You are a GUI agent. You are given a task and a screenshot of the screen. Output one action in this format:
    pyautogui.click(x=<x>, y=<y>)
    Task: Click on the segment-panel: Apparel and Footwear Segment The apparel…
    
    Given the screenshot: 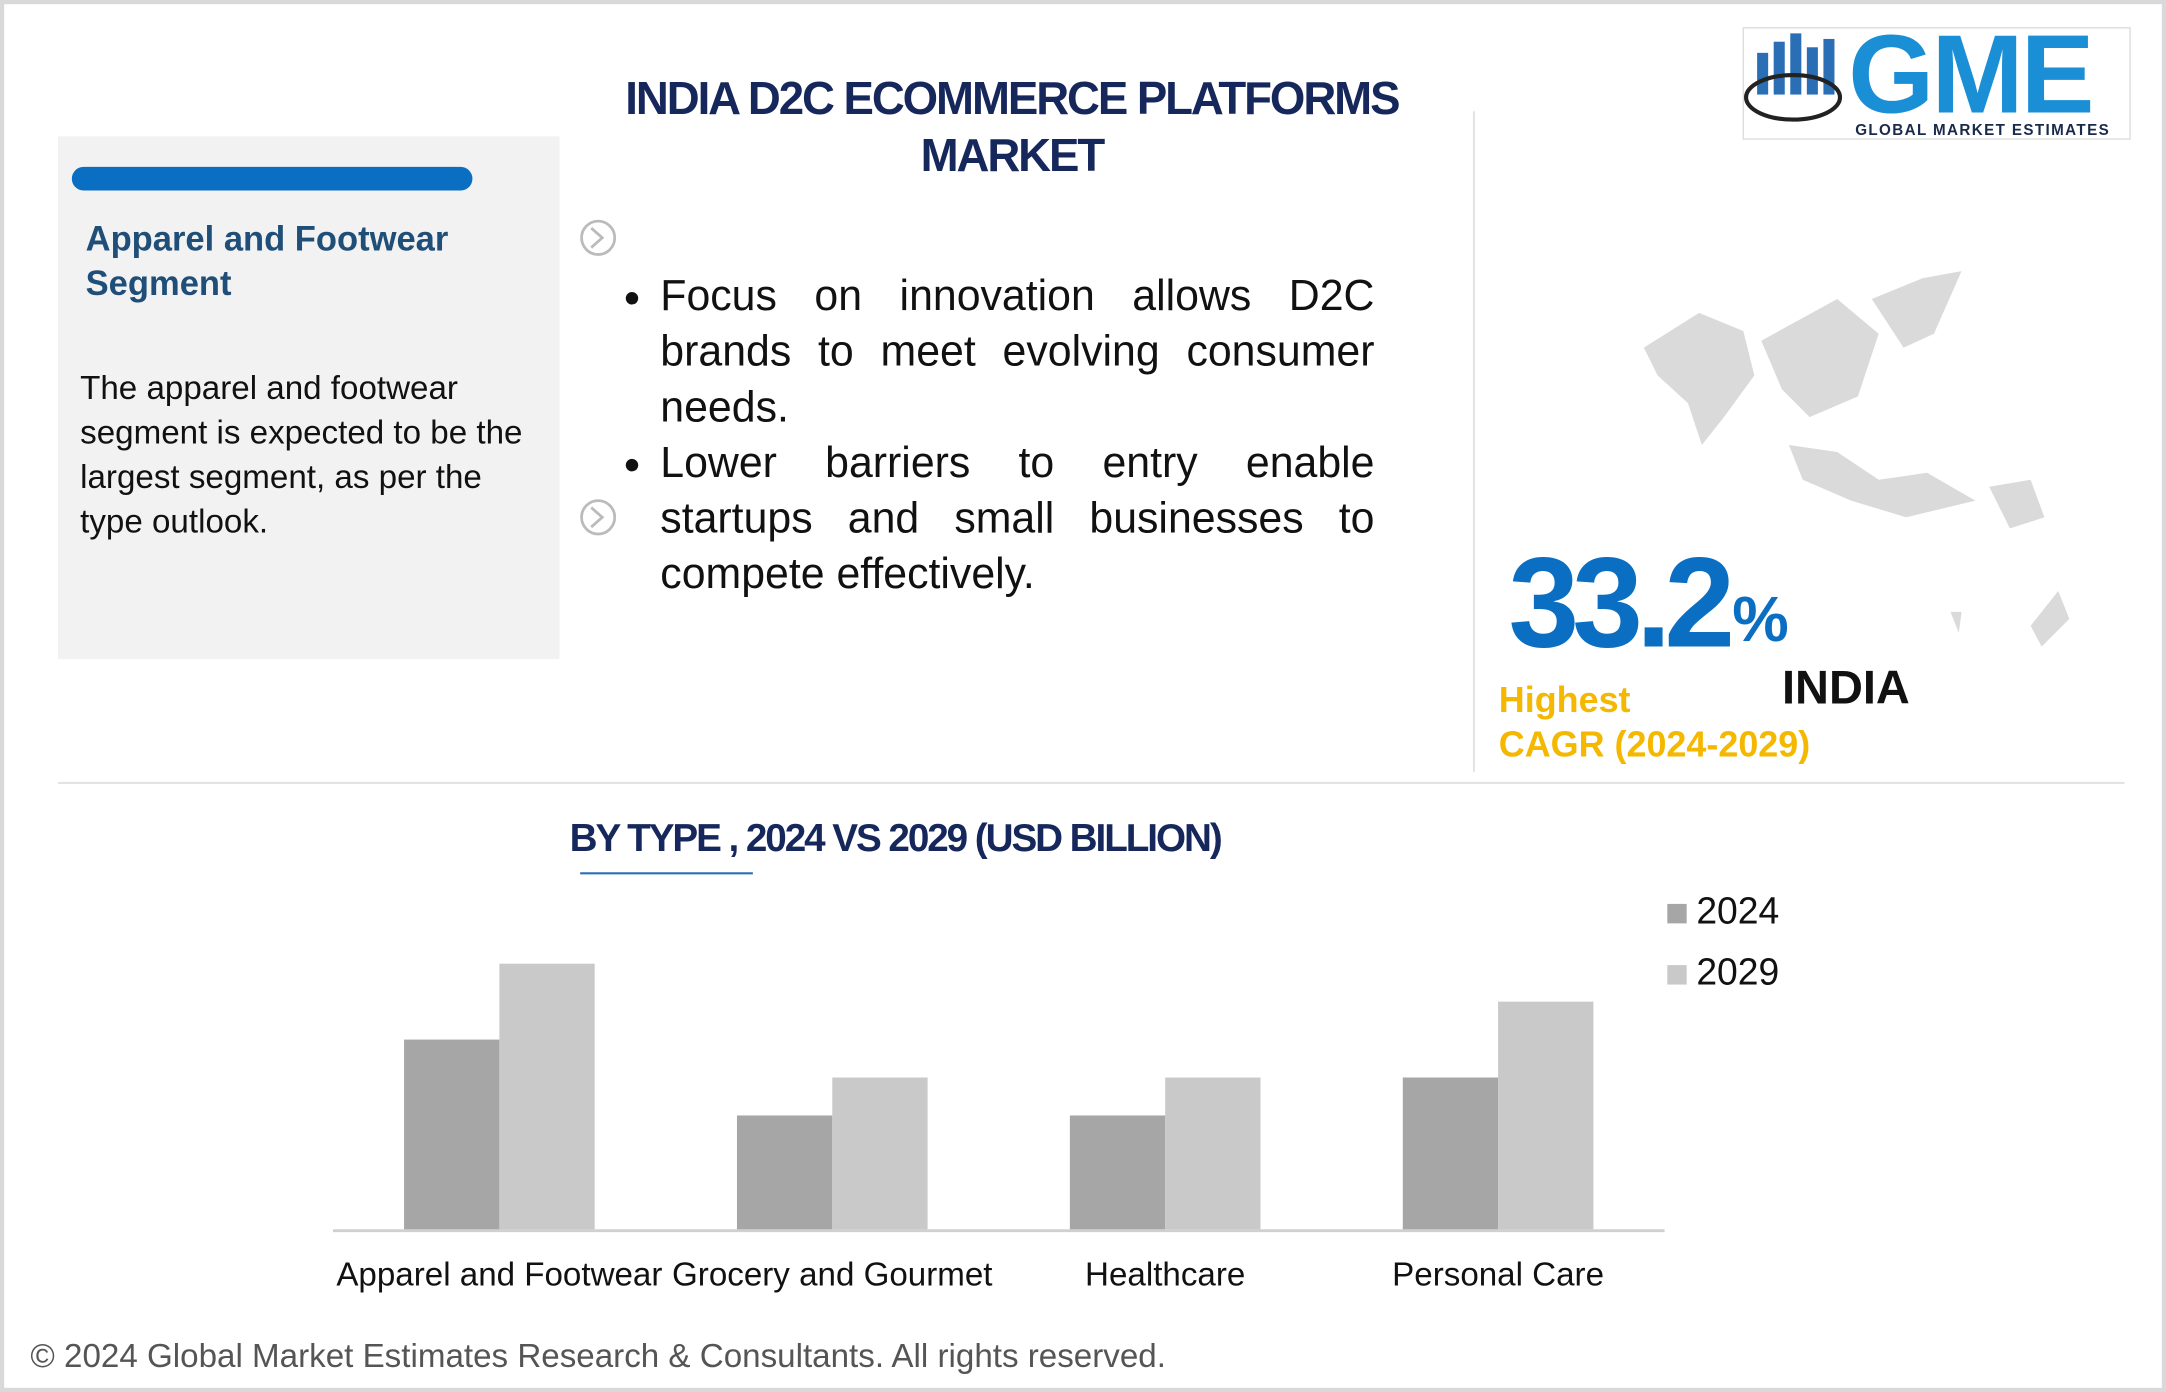 What is the action you would take?
    pyautogui.click(x=309, y=398)
    